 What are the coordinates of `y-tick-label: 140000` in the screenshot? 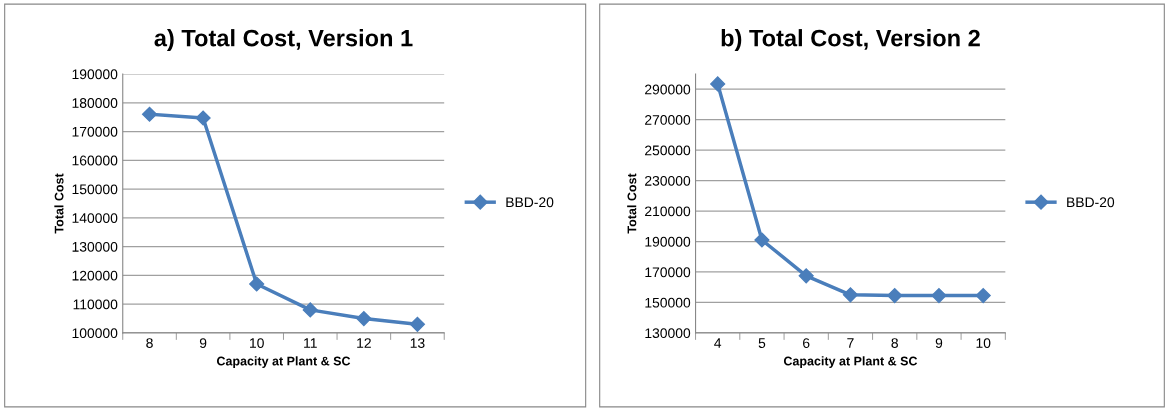 It's located at (95, 218).